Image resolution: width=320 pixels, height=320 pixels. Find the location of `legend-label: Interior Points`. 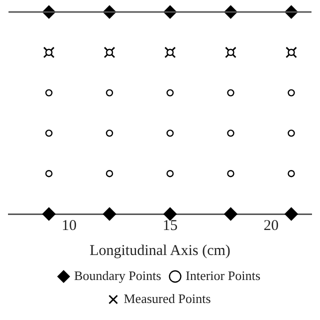

legend-label: Interior Points is located at coordinates (223, 275).